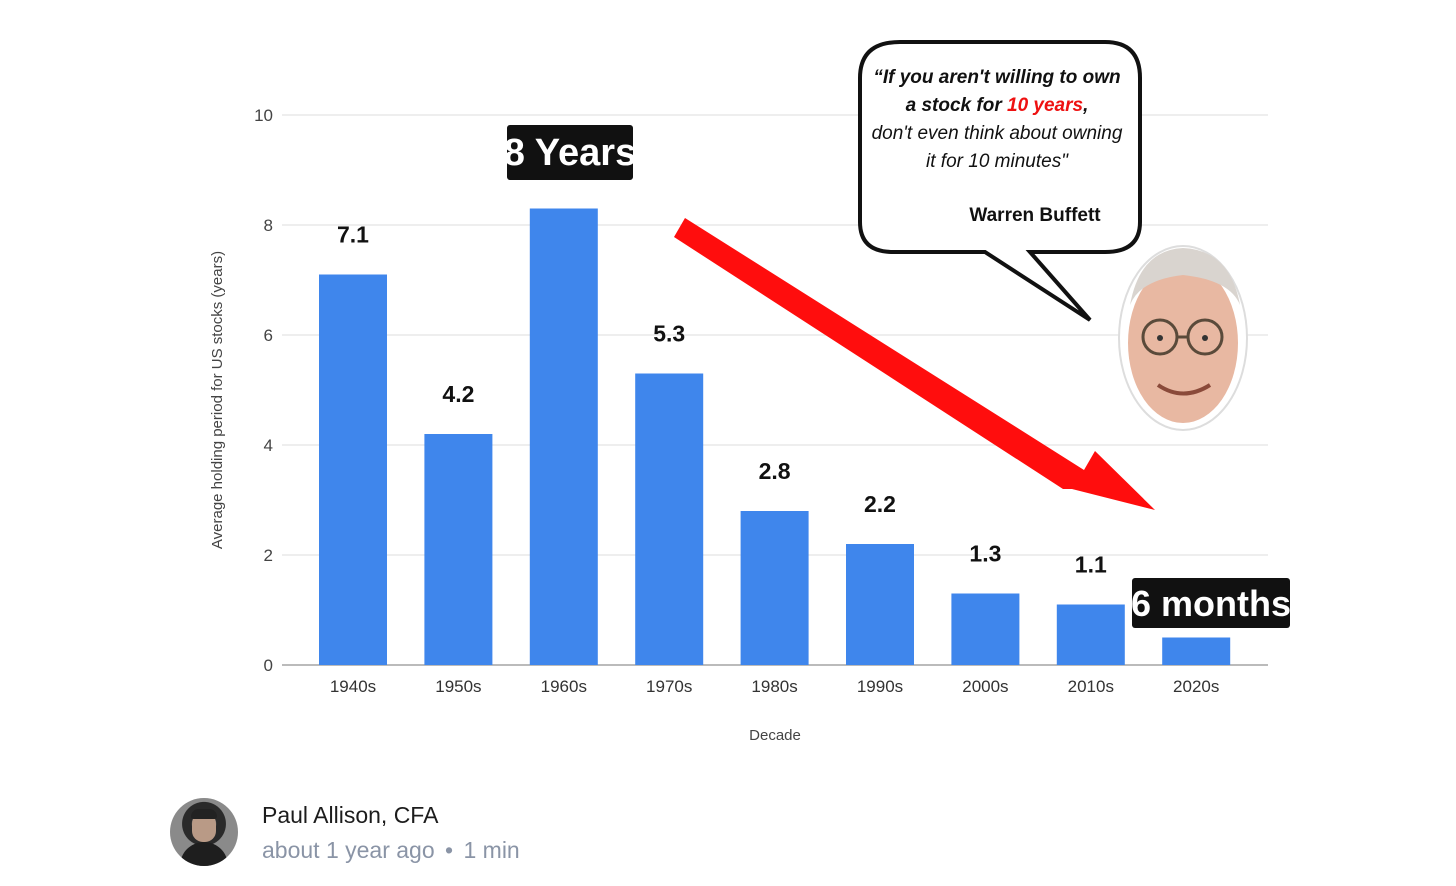 This screenshot has height=886, width=1456. I want to click on y-tick-label: 2, so click(268, 555).